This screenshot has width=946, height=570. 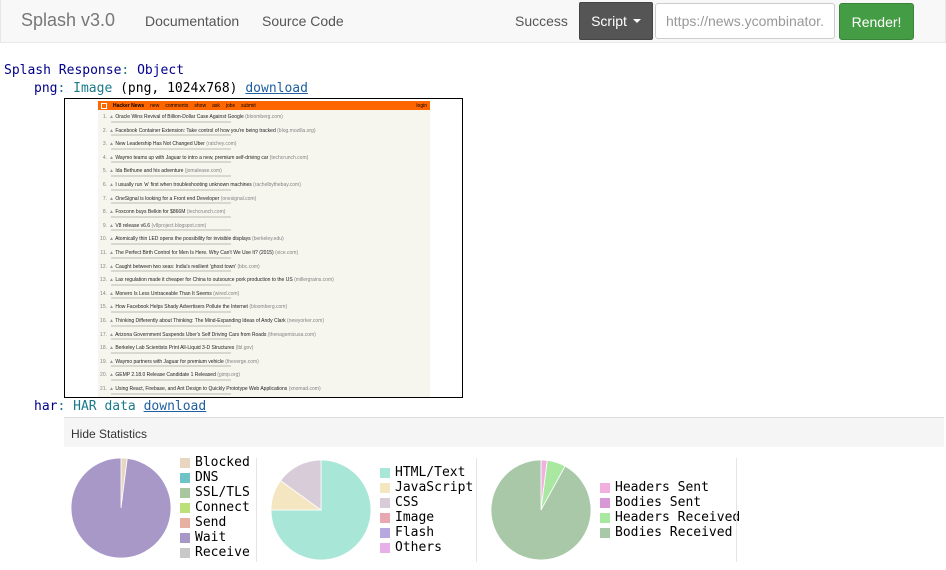 I want to click on brand: Splash v3.0, so click(x=68, y=20).